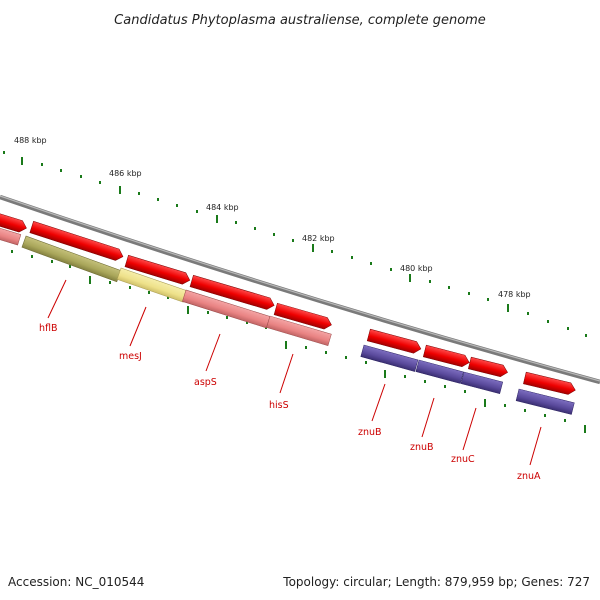 This screenshot has width=600, height=600. What do you see at coordinates (125, 173) in the screenshot?
I see `kbp-label: 486 kbp` at bounding box center [125, 173].